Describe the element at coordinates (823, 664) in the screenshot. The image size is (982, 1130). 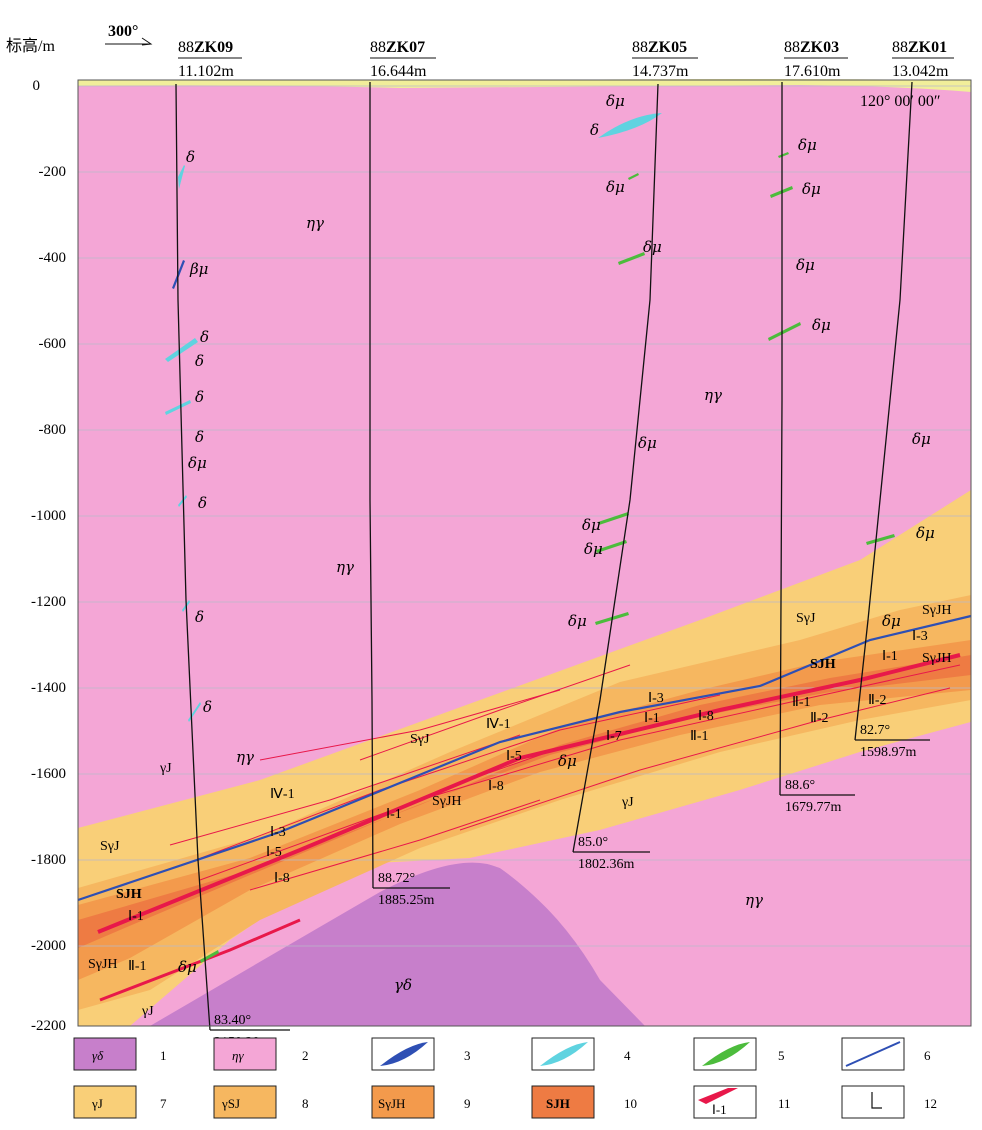
I see `sjh-label: SJH` at that location.